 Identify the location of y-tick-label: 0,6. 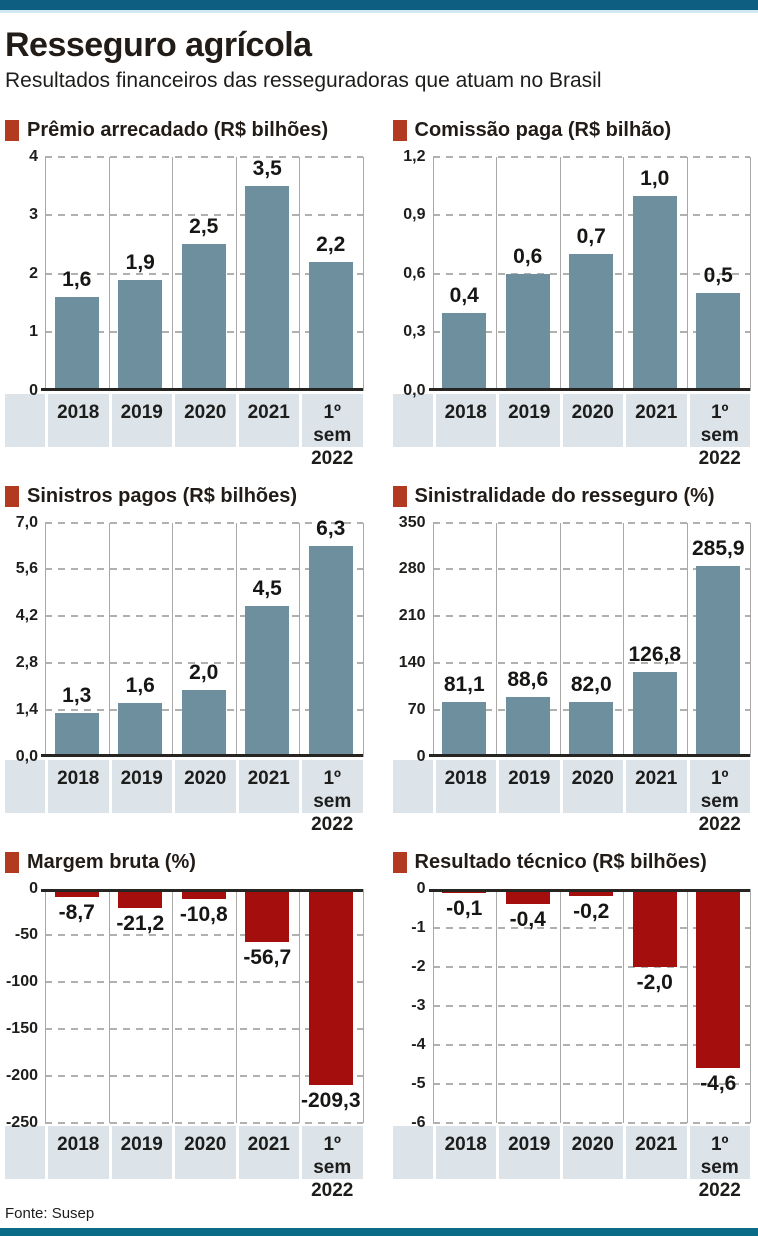
(414, 273).